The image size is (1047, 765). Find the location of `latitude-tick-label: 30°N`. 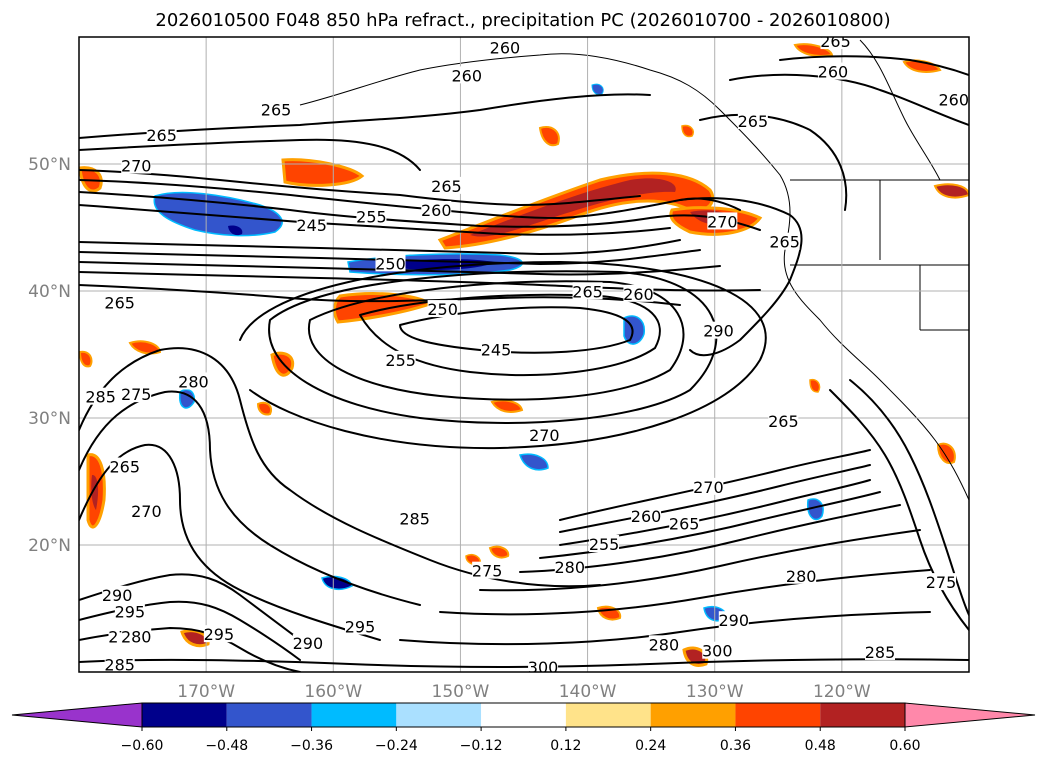

latitude-tick-label: 30°N is located at coordinates (49, 419).